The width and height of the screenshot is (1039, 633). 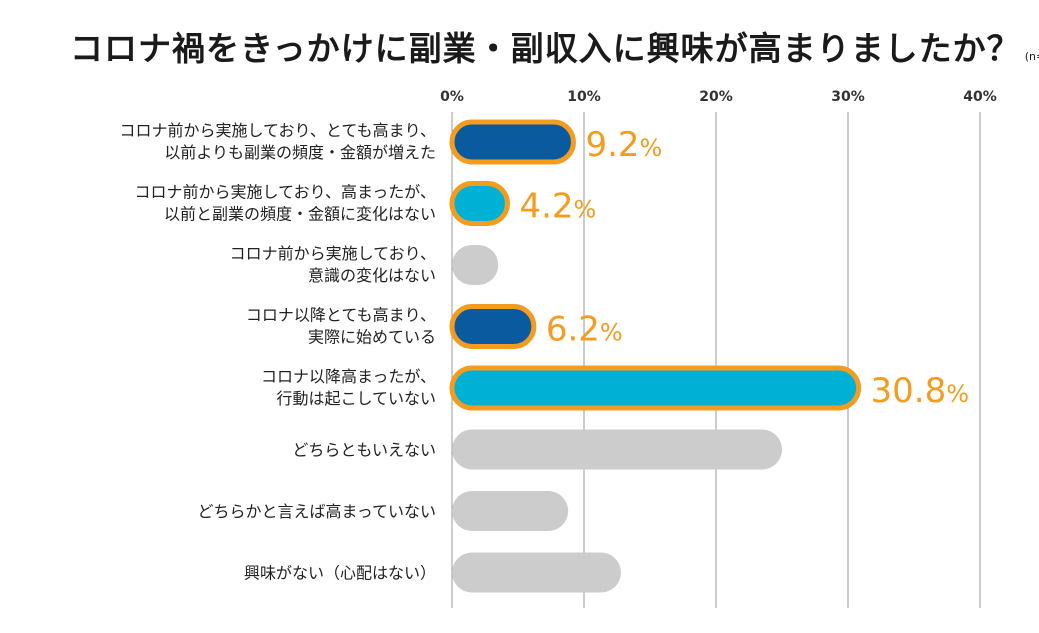 I want to click on category-label: どちらともいえない, so click(x=364, y=450).